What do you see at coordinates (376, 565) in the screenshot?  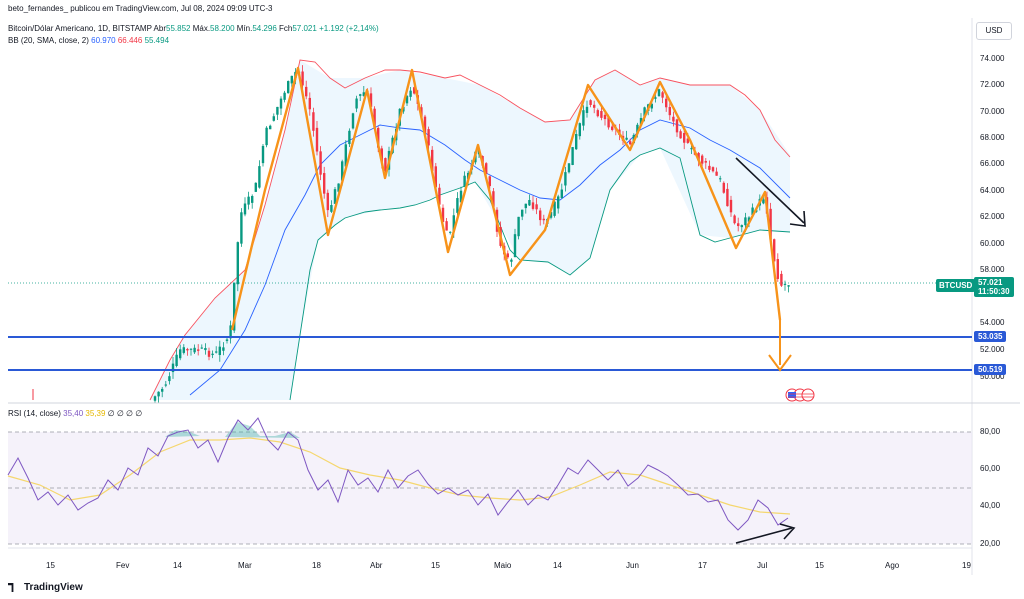 I see `time-tick: Abr` at bounding box center [376, 565].